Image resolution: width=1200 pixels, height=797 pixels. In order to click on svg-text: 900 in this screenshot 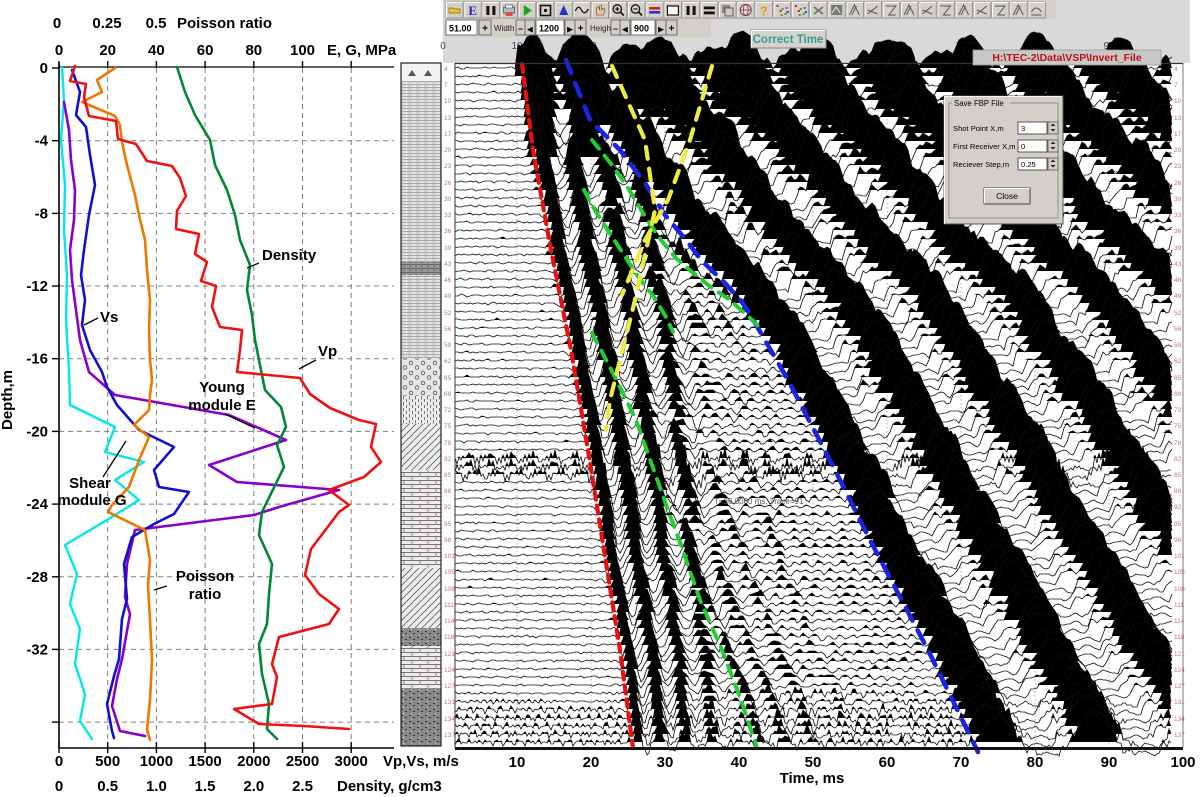, I will do `click(641, 29)`.